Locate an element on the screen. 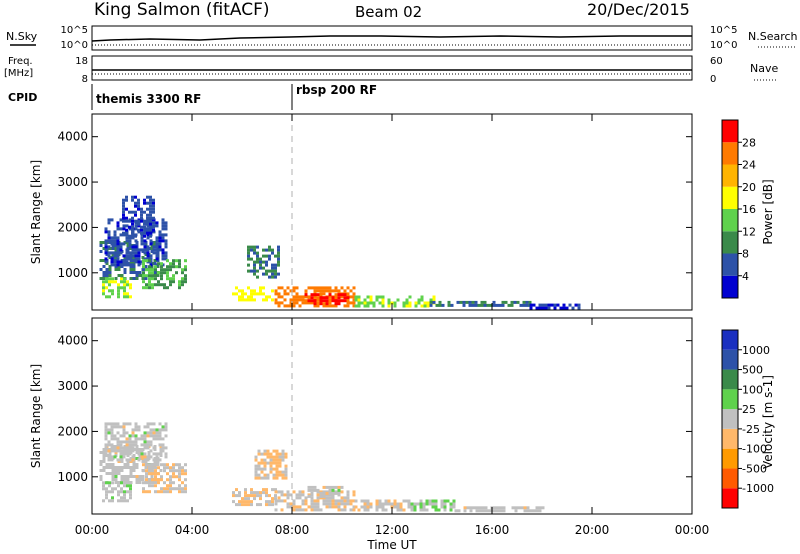 The width and height of the screenshot is (800, 554). cpid-label: CPID is located at coordinates (22, 97).